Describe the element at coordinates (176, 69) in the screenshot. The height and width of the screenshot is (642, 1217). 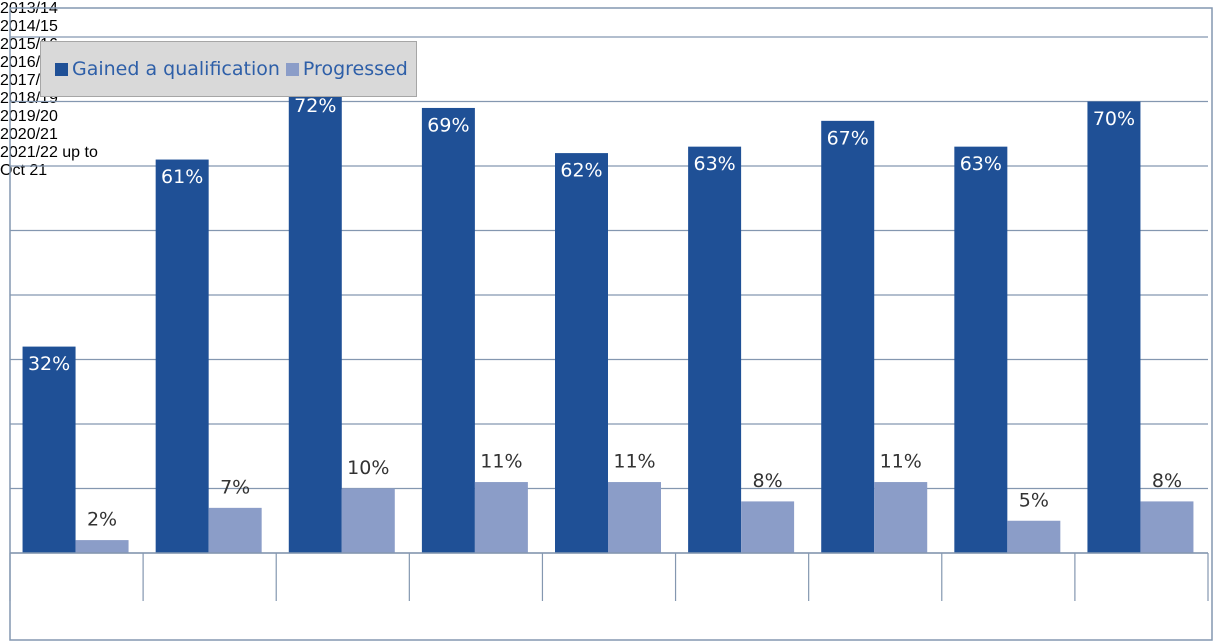
I see `legend-label: Gained a qualification` at that location.